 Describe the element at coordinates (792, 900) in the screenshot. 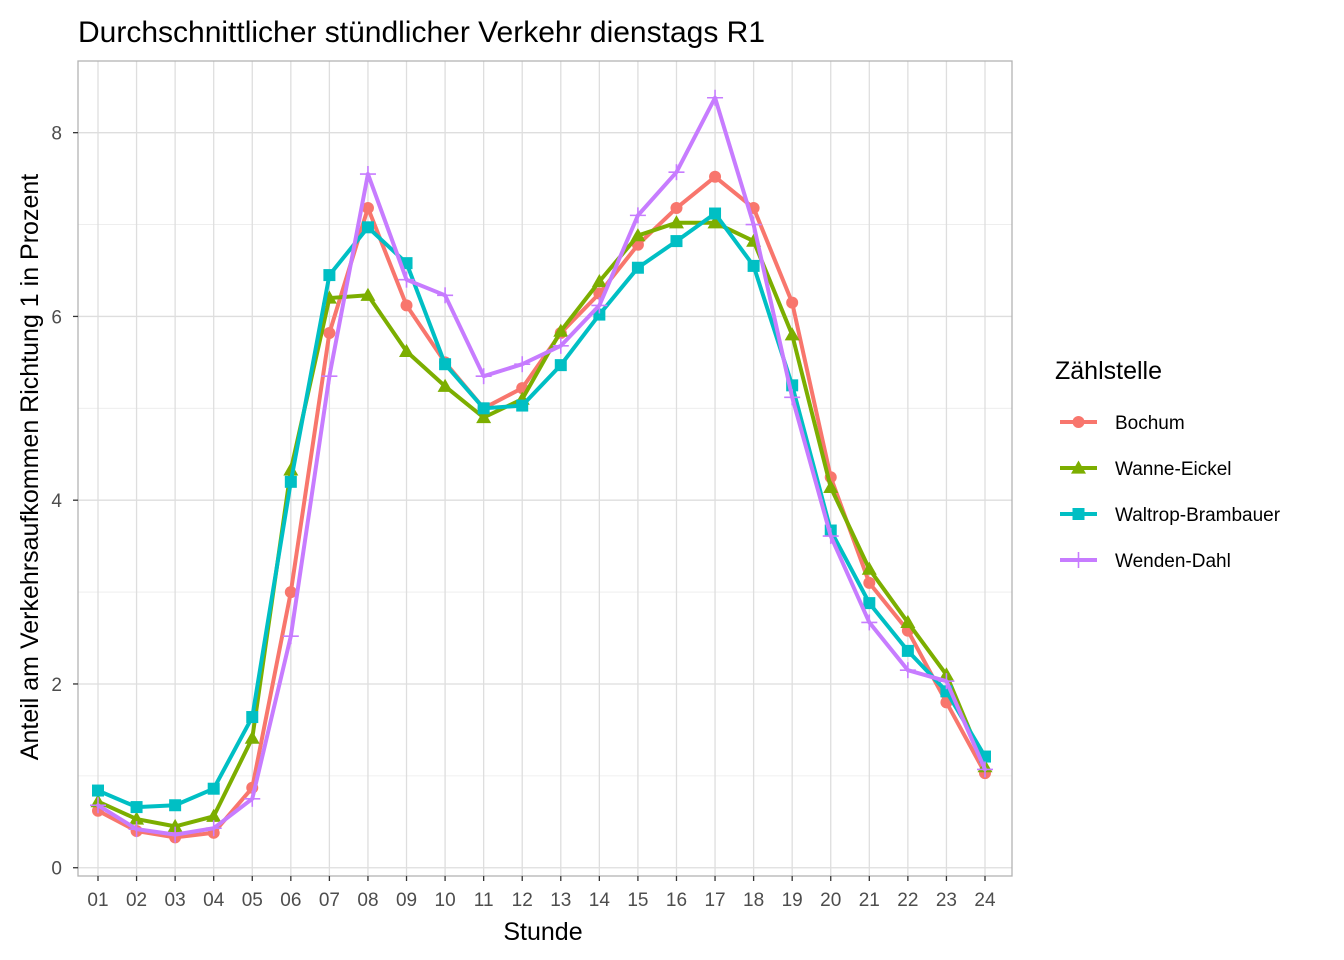

I see `x-tick-label: 19` at that location.